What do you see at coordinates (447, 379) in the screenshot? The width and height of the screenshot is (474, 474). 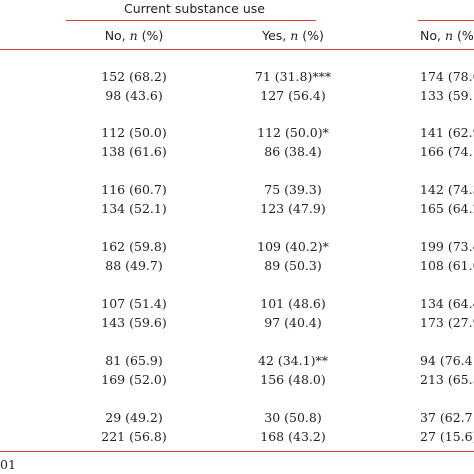 I see `cell-no-2: 213 (65.5` at bounding box center [447, 379].